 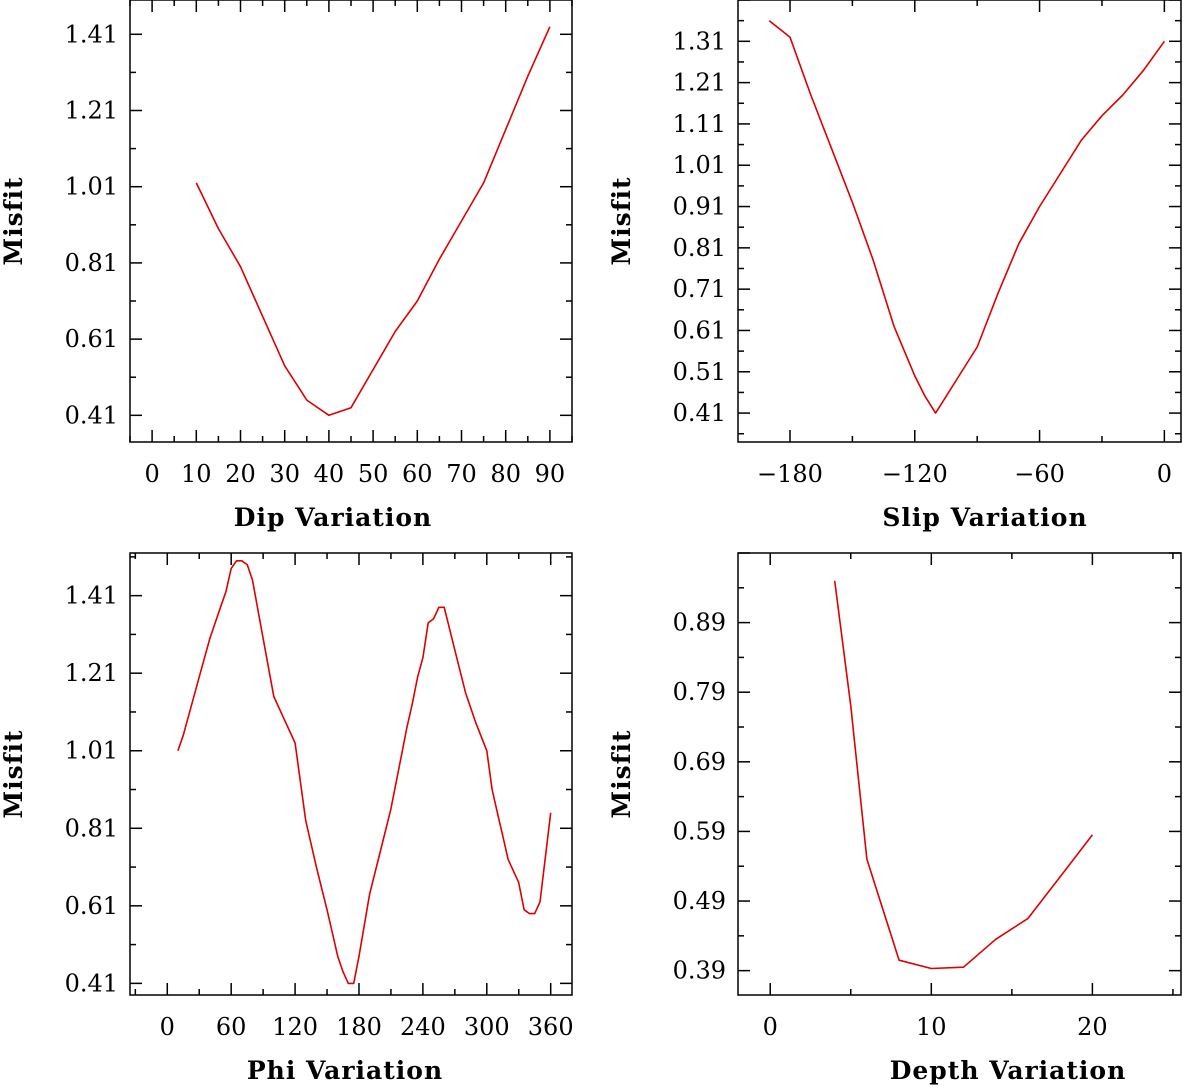 I want to click on y-tick-label: 0.89, so click(x=699, y=623).